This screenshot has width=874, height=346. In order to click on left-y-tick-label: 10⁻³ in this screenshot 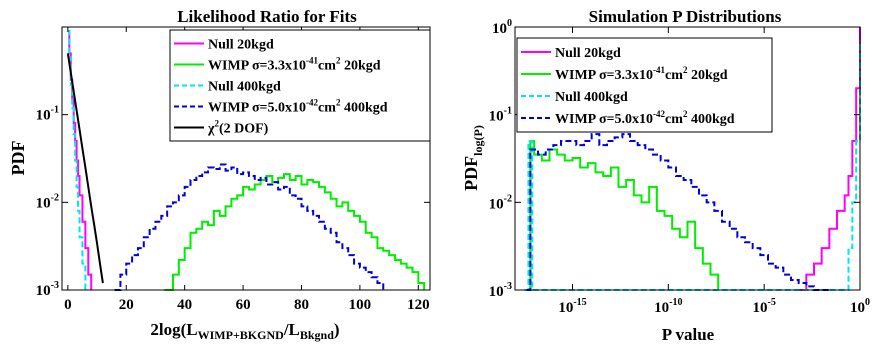, I will do `click(47, 289)`.